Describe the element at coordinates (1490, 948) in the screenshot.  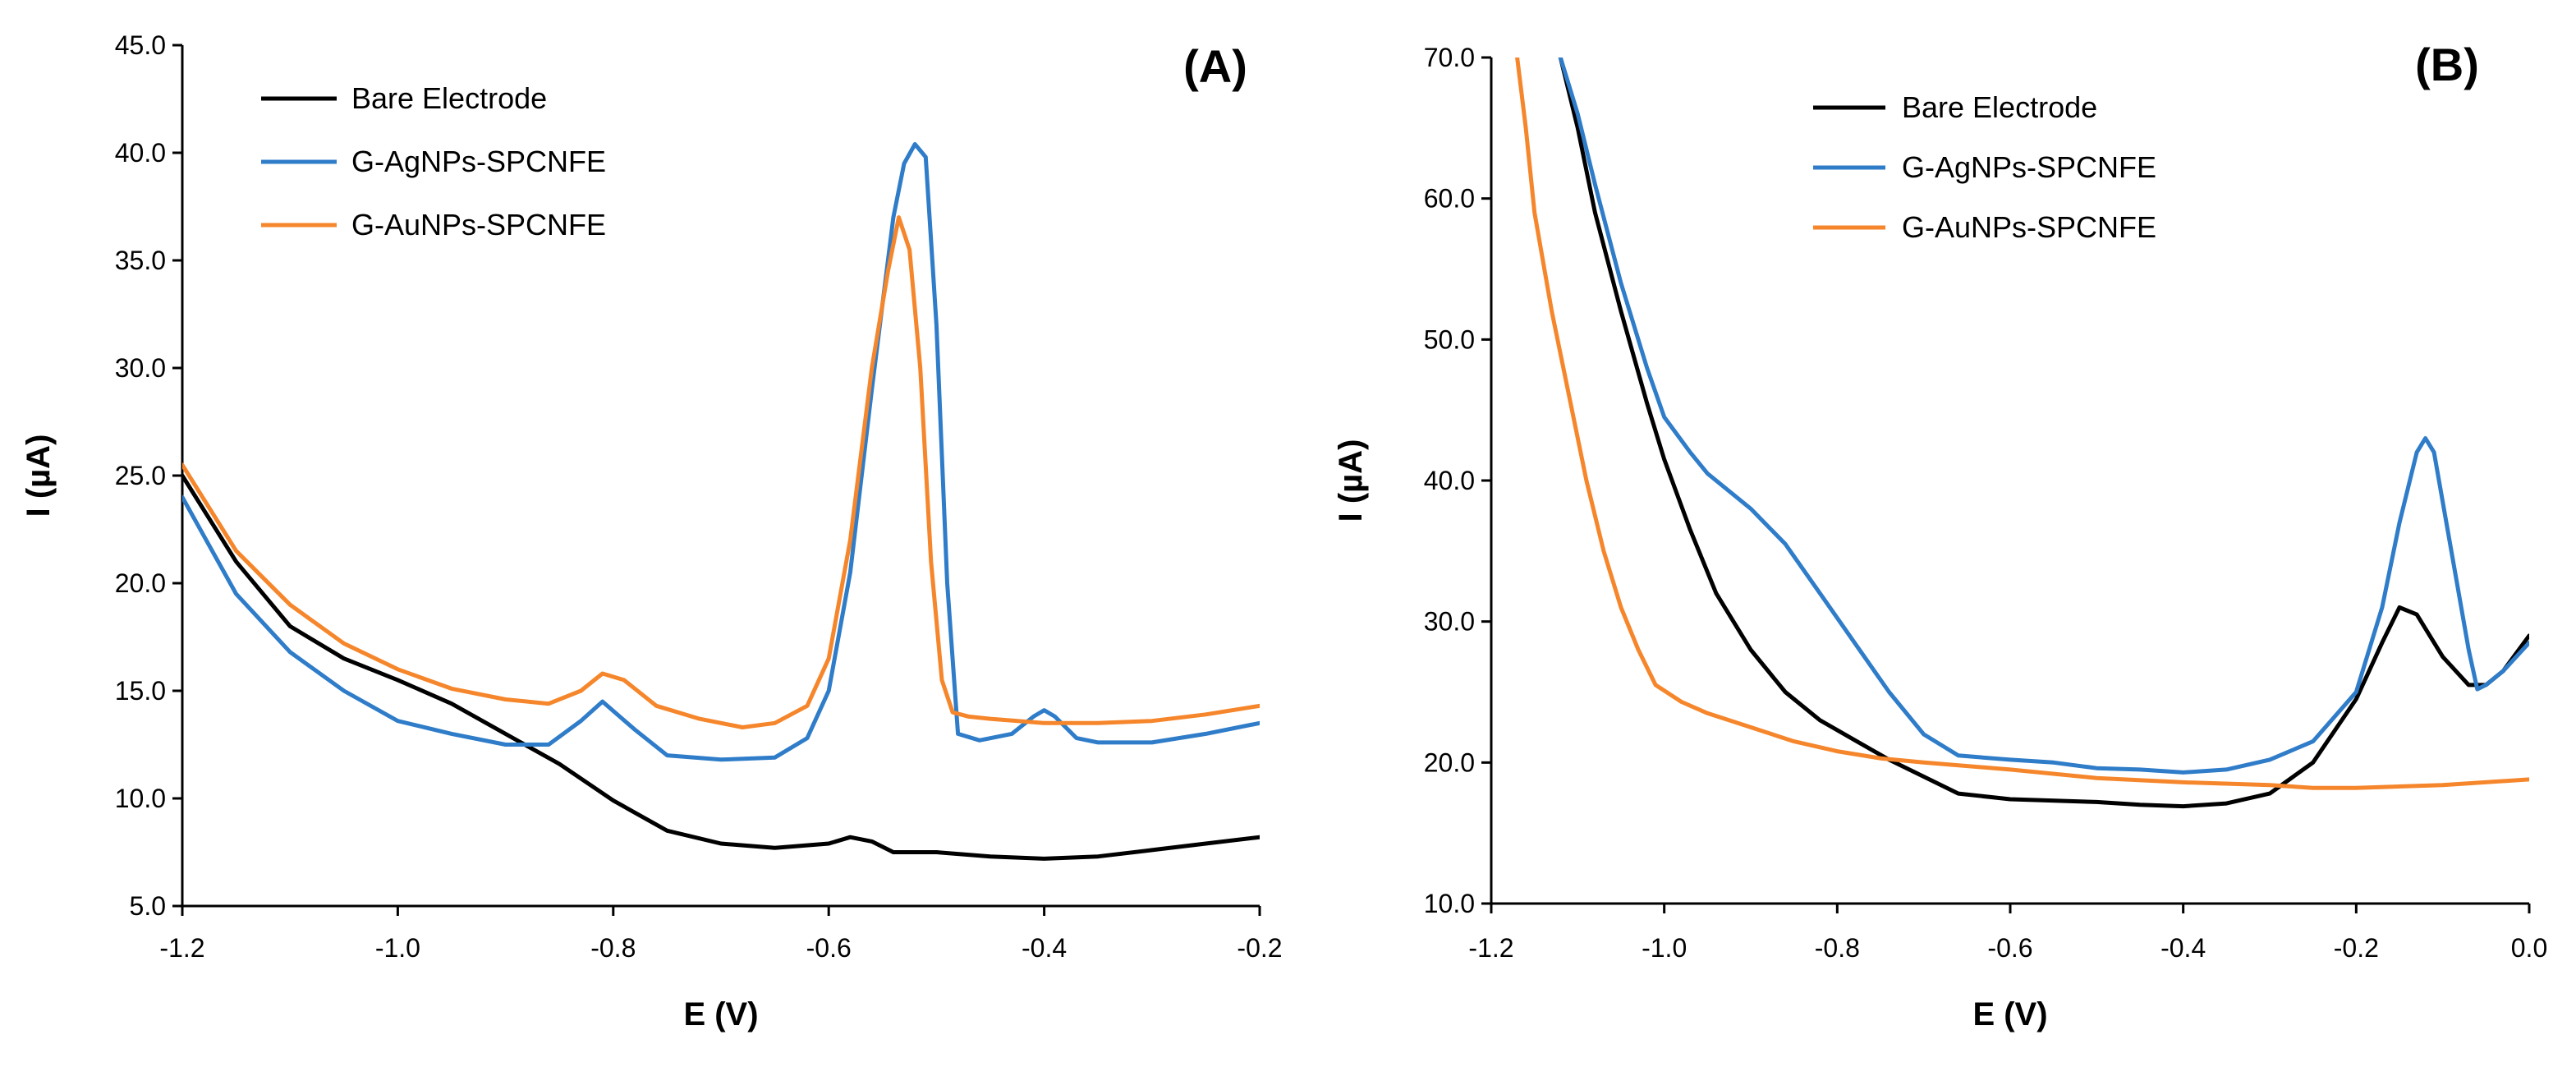
I see `b-x-tick-label: -1.2` at that location.